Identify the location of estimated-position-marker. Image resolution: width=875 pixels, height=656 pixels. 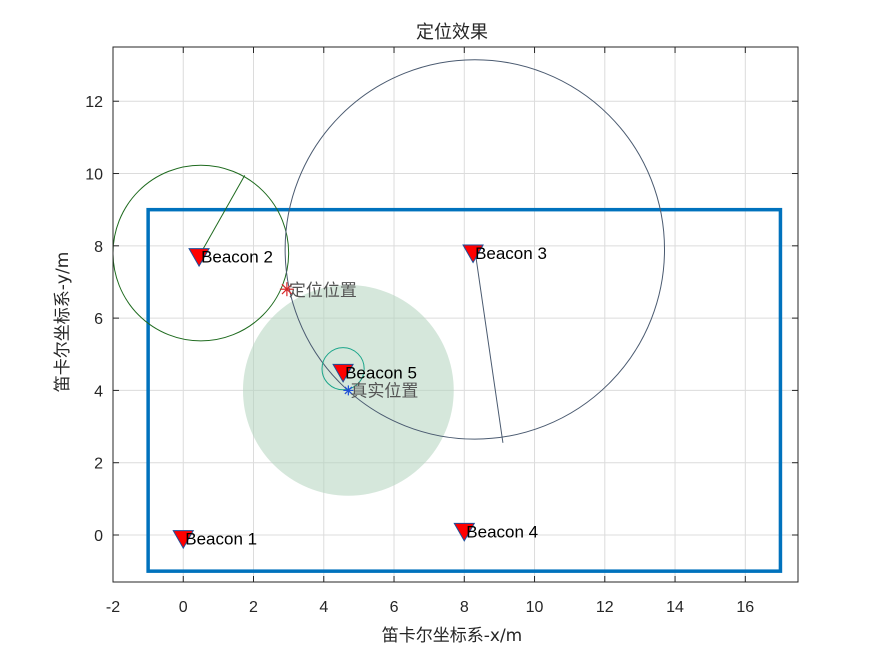
(286, 289).